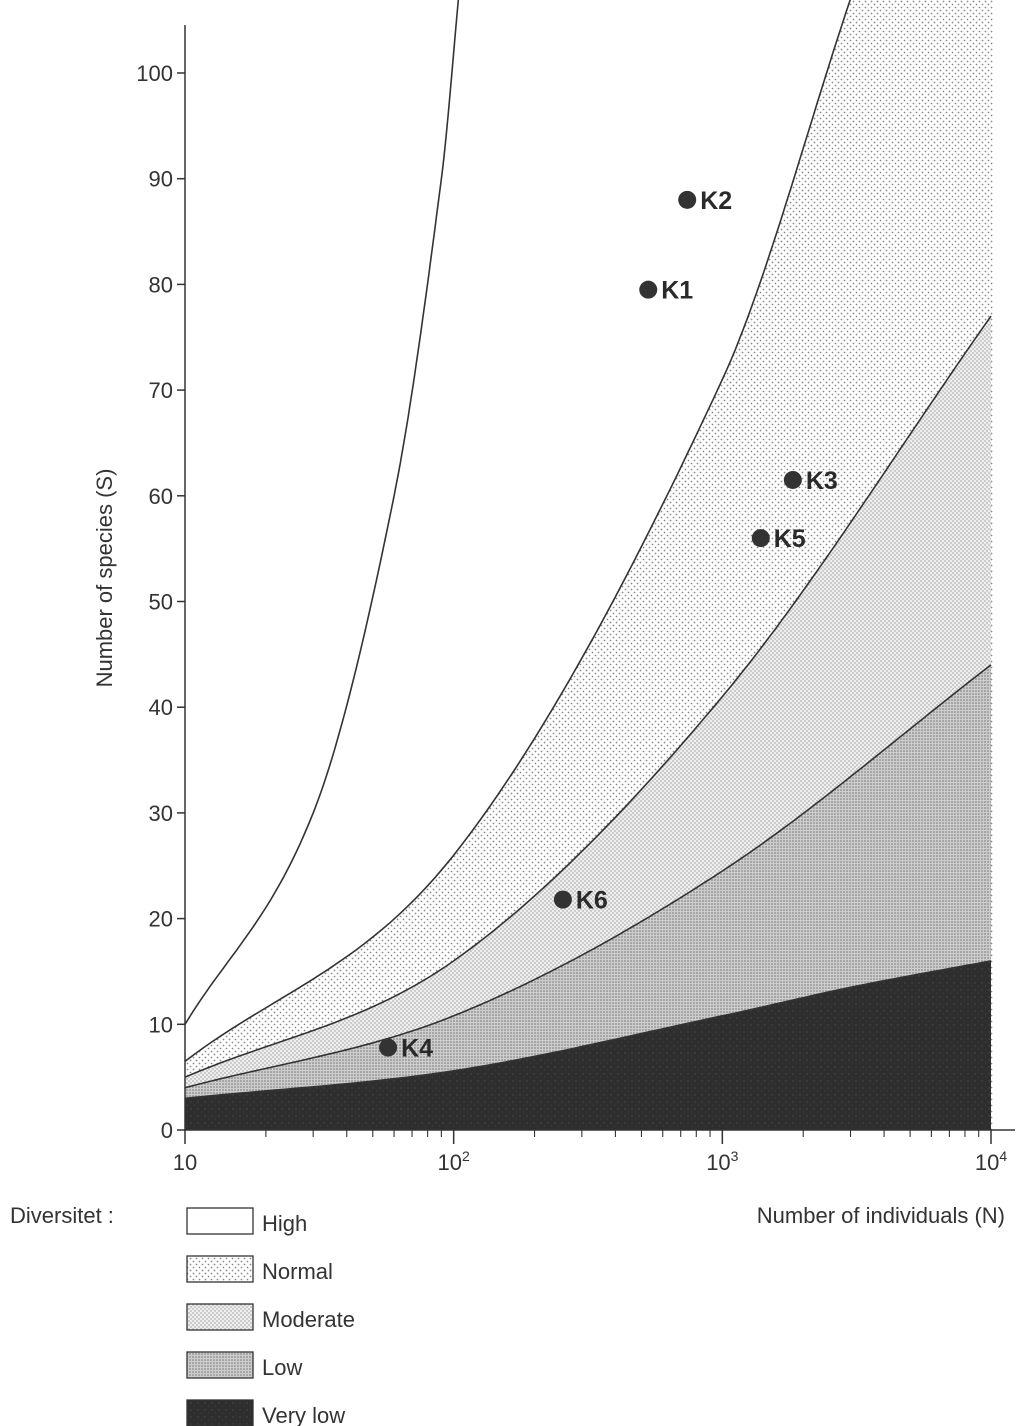  I want to click on x-axis-ticks: 10 10² 10³ 10⁴, so click(590, 1152).